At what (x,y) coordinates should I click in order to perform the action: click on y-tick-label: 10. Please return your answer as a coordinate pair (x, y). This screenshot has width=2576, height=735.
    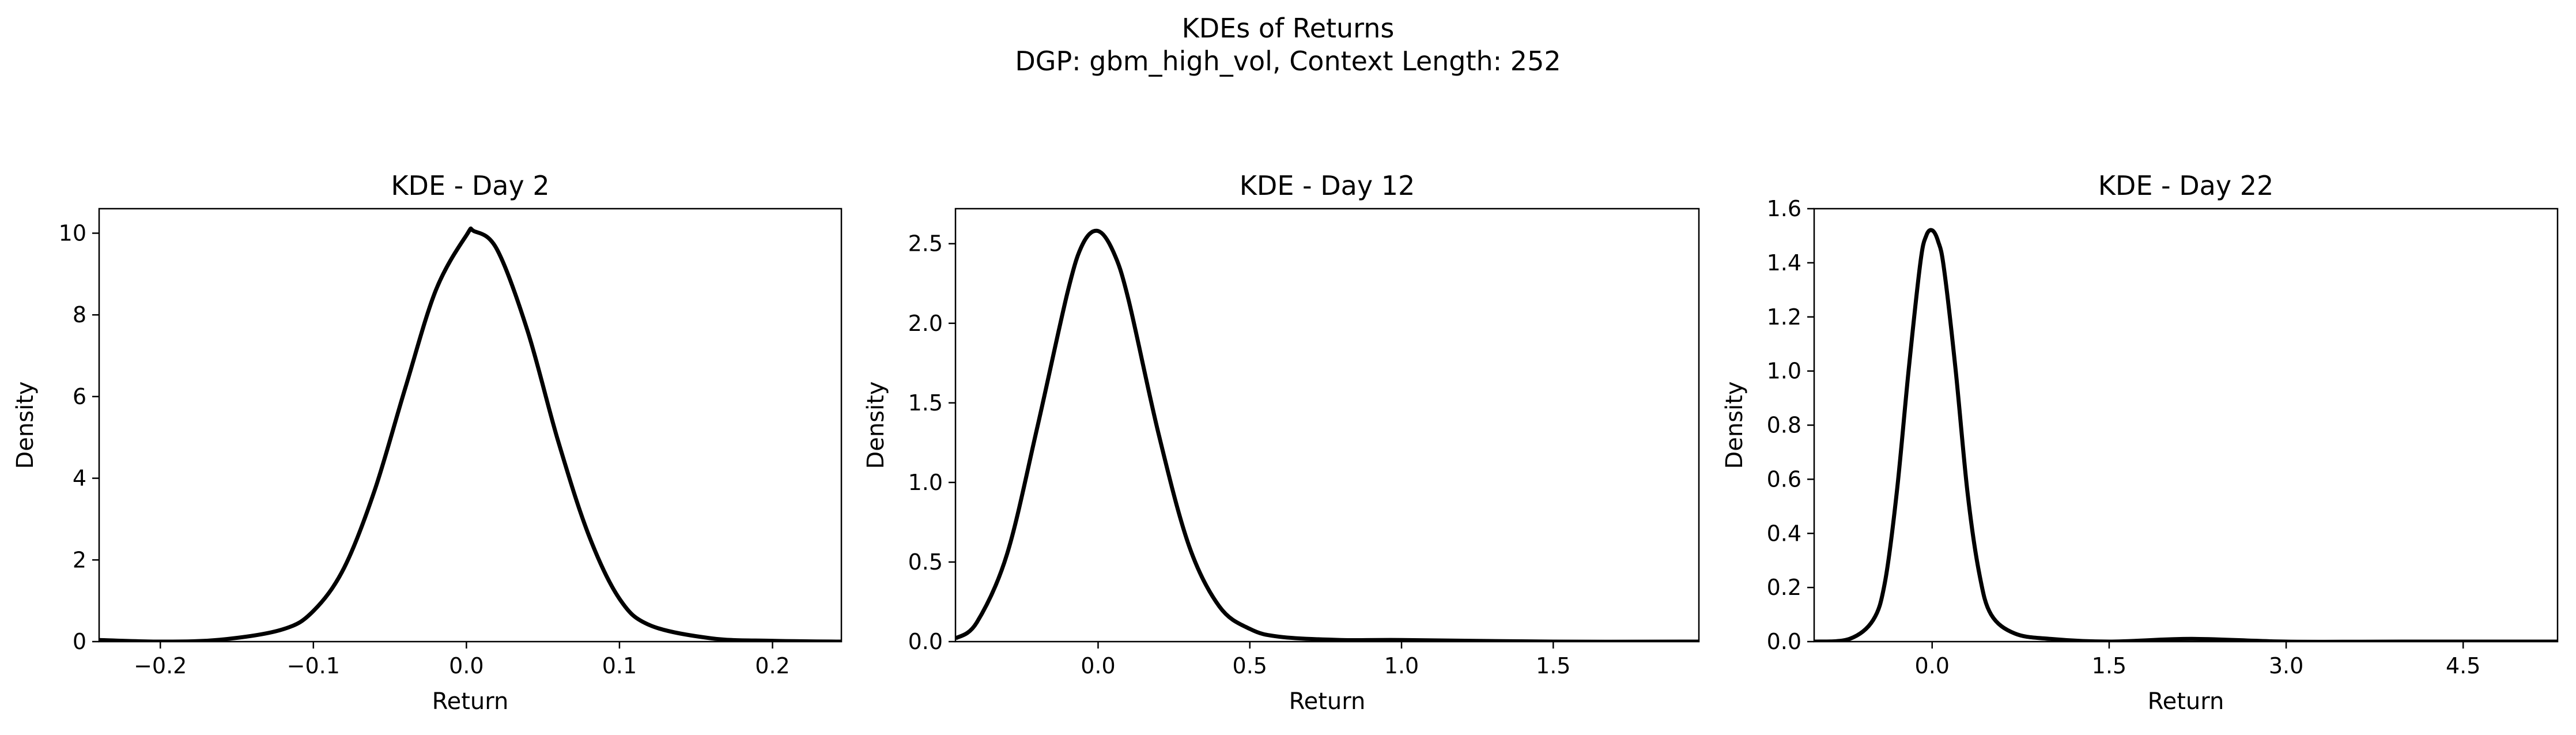
    Looking at the image, I should click on (72, 233).